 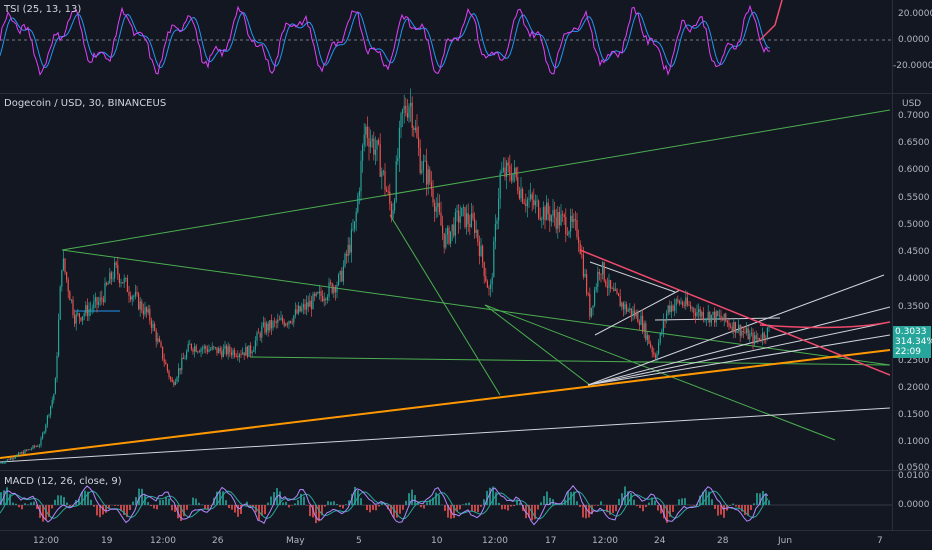 What do you see at coordinates (446, 505) in the screenshot?
I see `macd-pane` at bounding box center [446, 505].